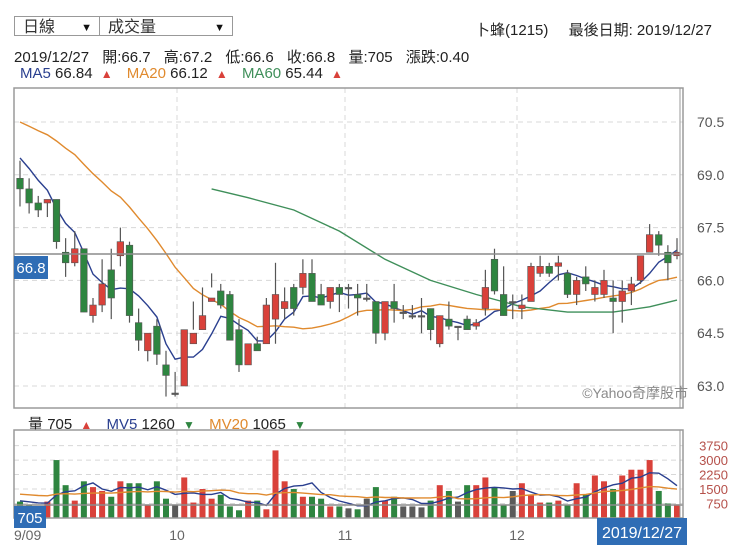  I want to click on ma-legend: MA5 66.84 ▲ MA20 66.12 ▲ MA60 65.44 ▲, so click(186, 73).